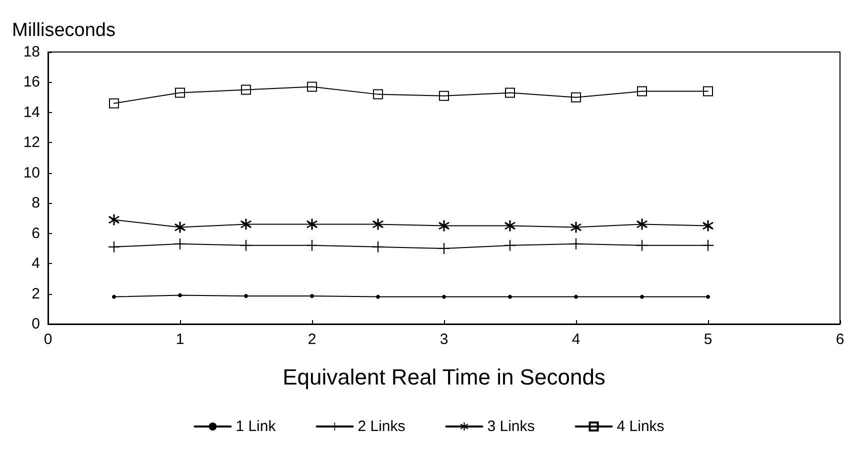  What do you see at coordinates (576, 339) in the screenshot?
I see `x-tick-label: 4` at bounding box center [576, 339].